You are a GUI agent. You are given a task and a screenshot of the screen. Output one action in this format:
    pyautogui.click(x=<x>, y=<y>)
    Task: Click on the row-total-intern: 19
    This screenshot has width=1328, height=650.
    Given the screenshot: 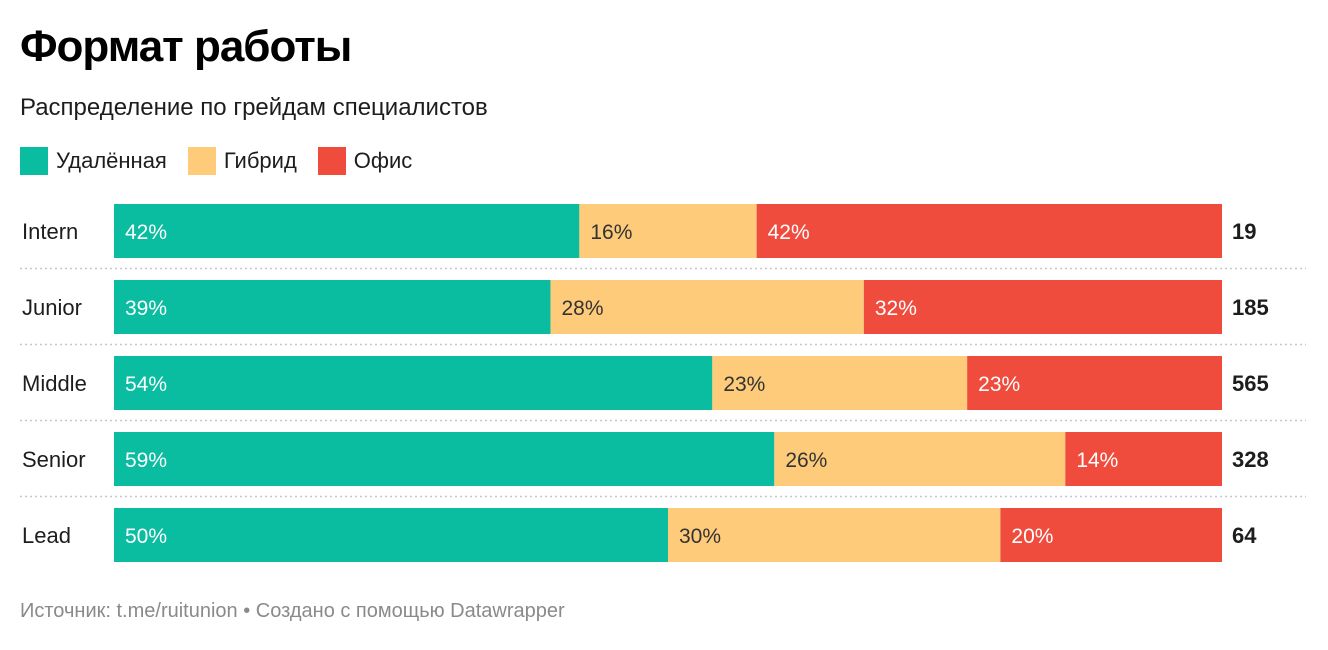 What is the action you would take?
    pyautogui.click(x=1244, y=231)
    